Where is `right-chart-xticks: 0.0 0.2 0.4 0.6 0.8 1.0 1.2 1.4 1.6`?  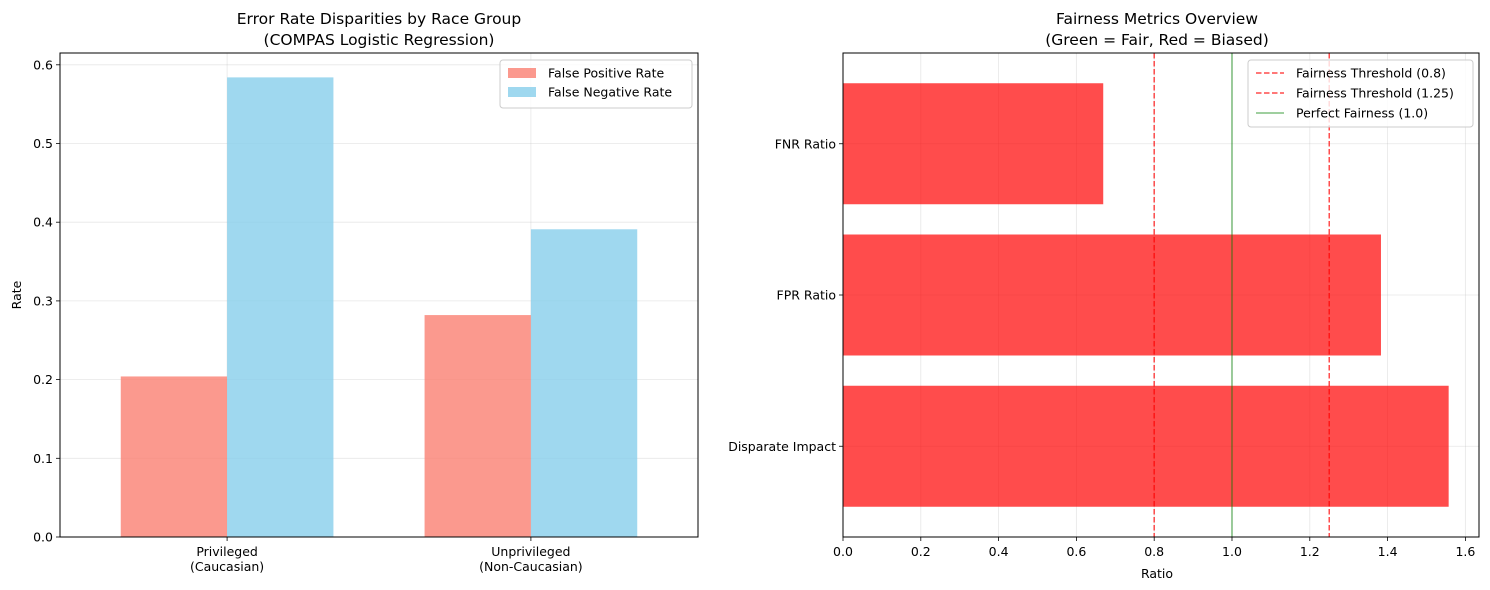
right-chart-xticks: 0.0 0.2 0.4 0.6 0.8 1.0 1.2 1.4 1.6 is located at coordinates (1154, 548).